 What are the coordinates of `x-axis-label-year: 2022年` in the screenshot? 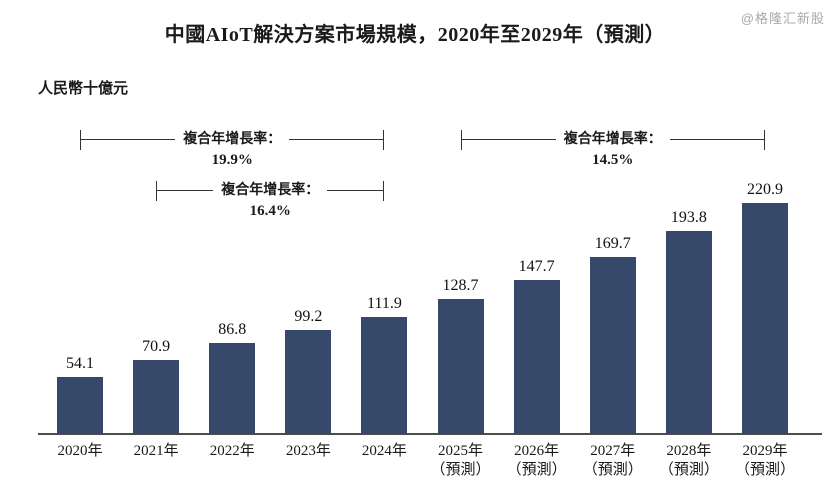 It's located at (232, 451).